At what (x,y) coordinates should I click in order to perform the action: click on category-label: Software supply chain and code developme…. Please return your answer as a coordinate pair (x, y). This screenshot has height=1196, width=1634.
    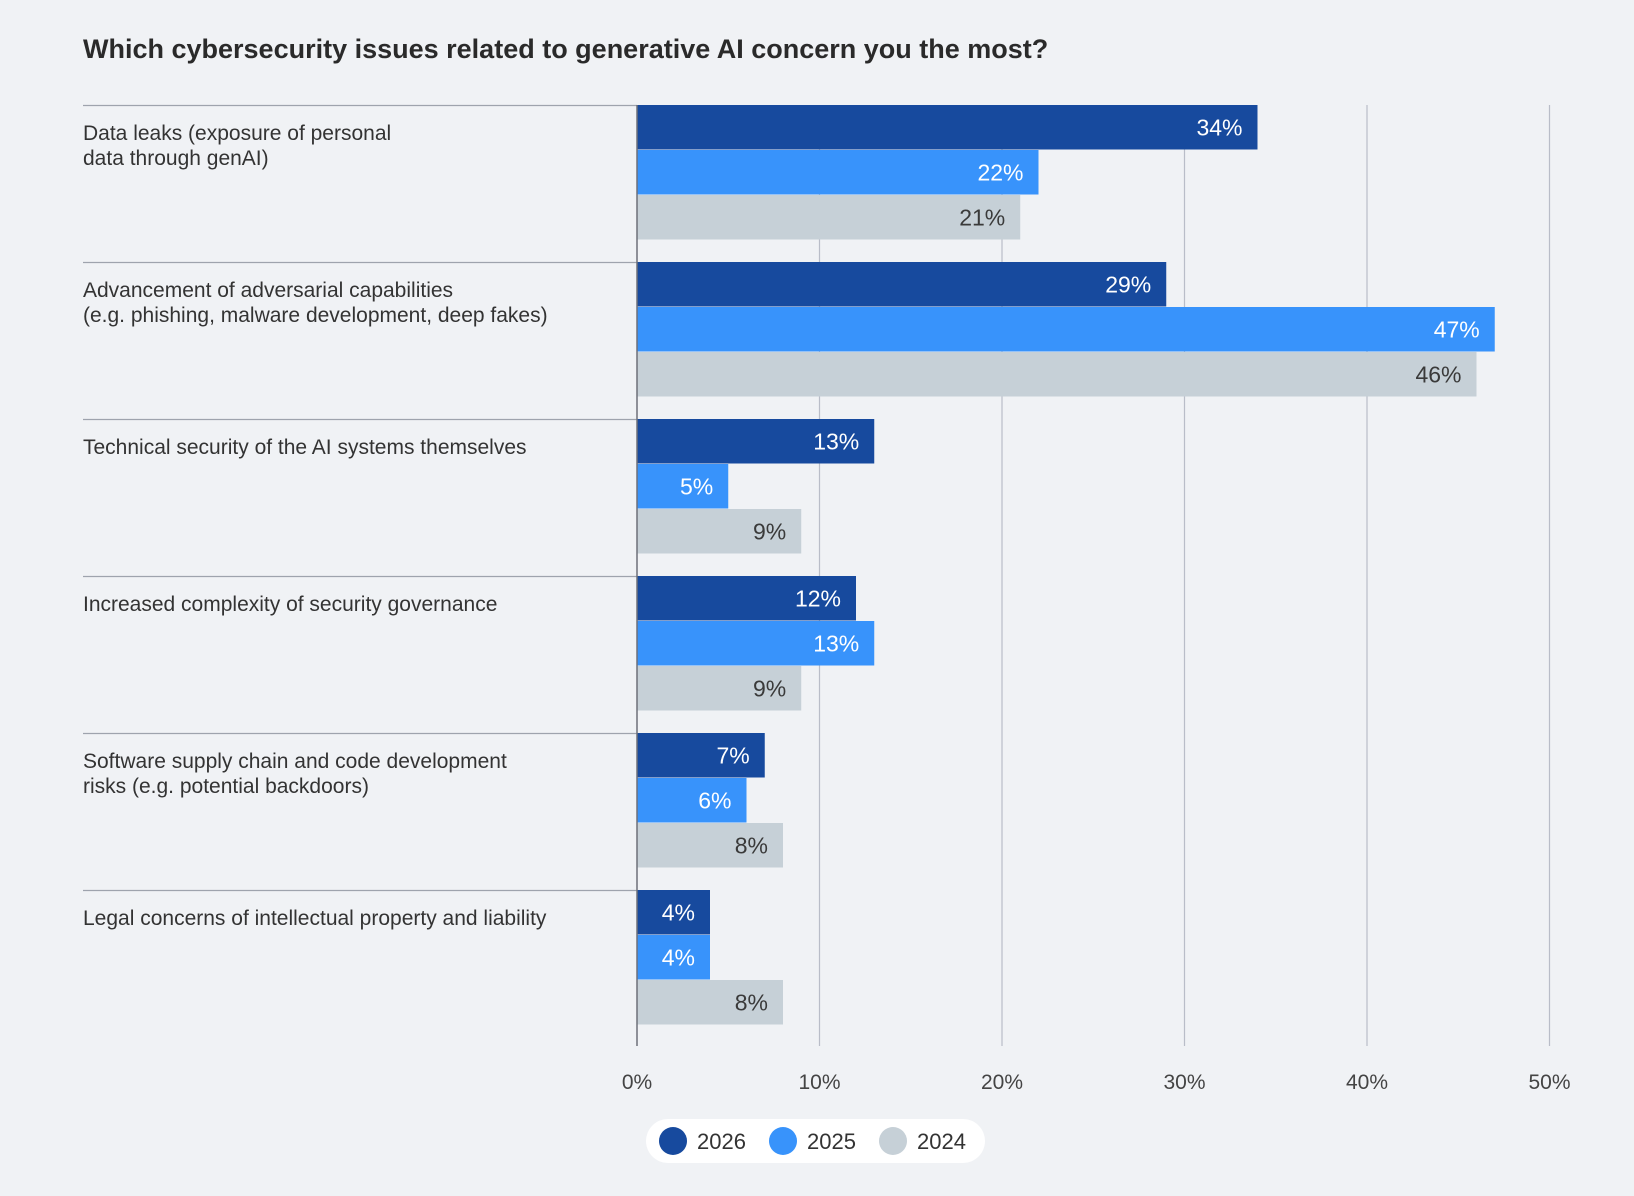
    Looking at the image, I should click on (295, 774).